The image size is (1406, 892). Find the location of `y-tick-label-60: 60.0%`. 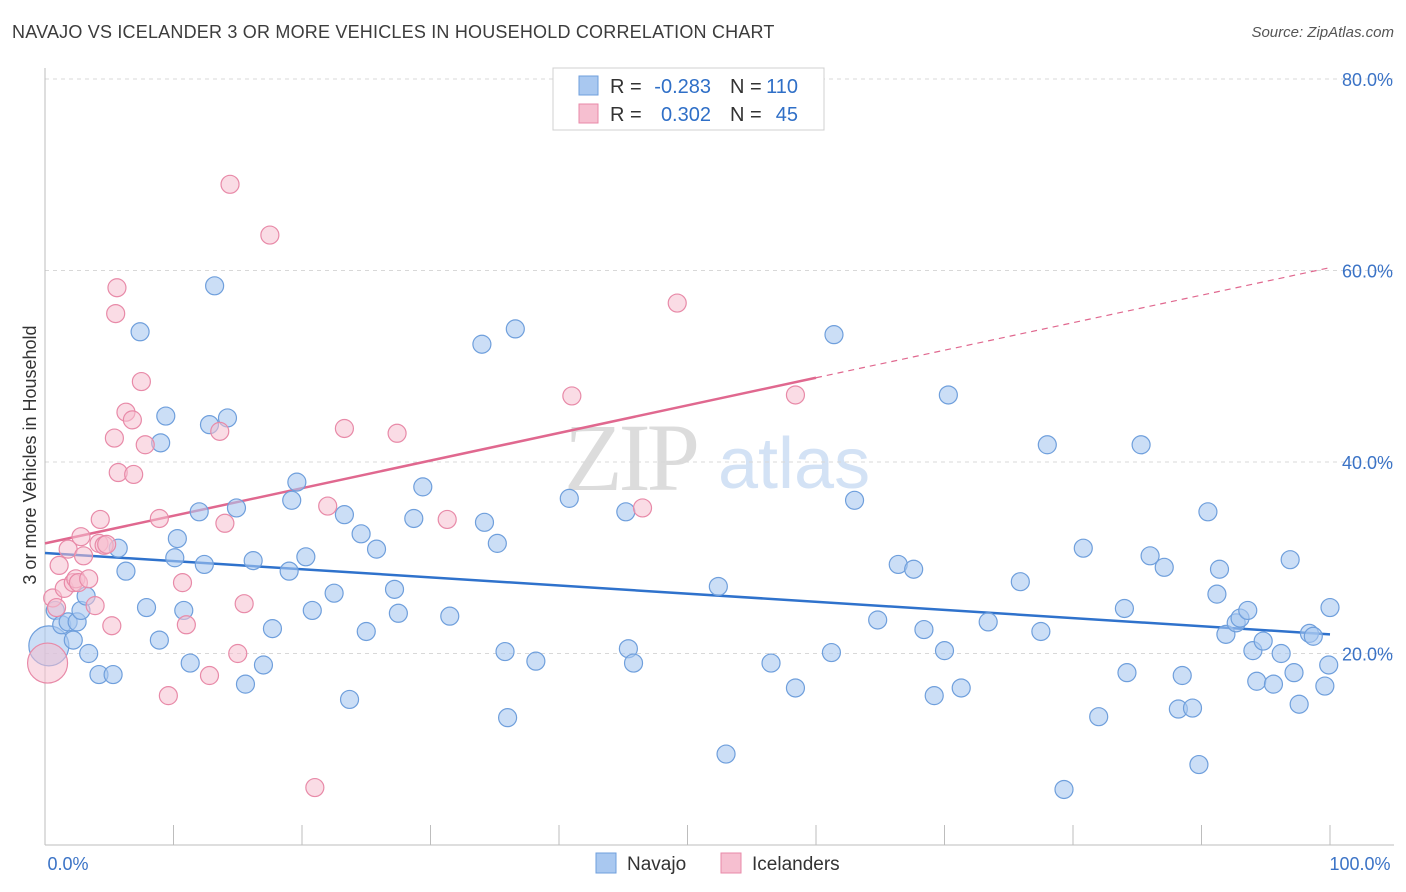

y-tick-label-60: 60.0% is located at coordinates (1367, 272).